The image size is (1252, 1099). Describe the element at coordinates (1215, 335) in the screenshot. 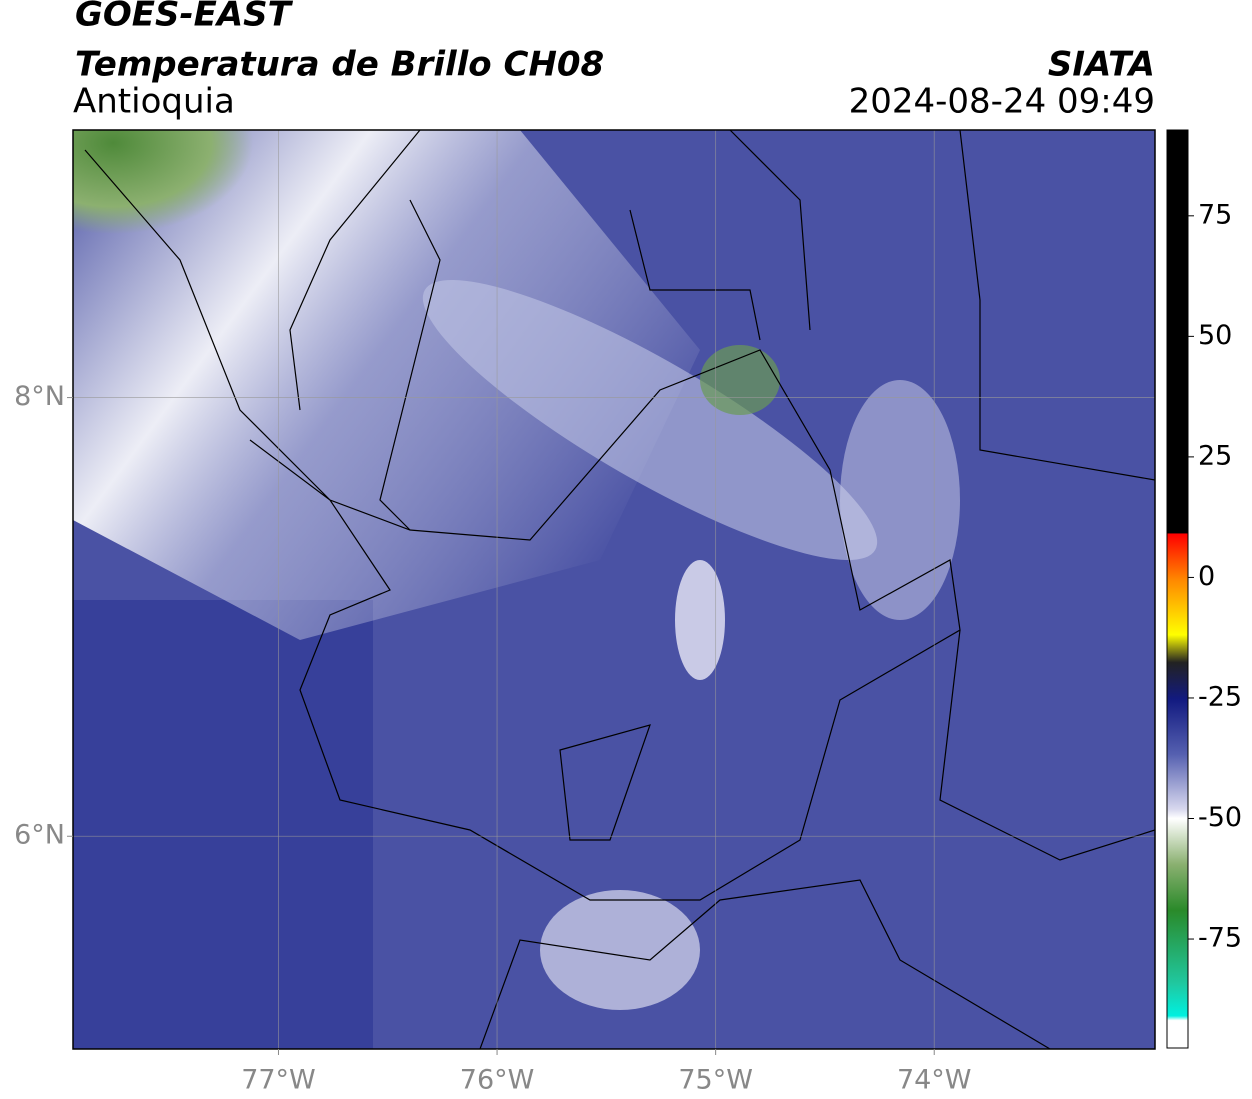

I see `colorbar-tick-label: 50` at that location.